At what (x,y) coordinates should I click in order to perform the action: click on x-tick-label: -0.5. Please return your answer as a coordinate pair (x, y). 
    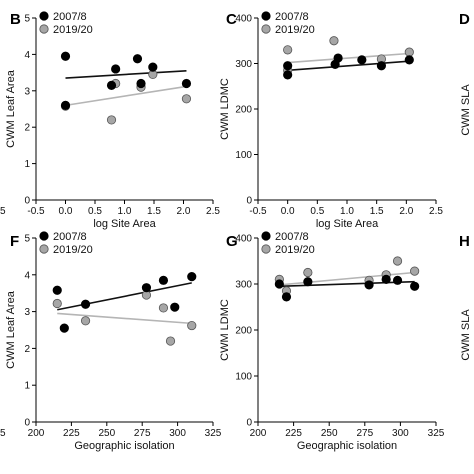
    Looking at the image, I should click on (36, 211).